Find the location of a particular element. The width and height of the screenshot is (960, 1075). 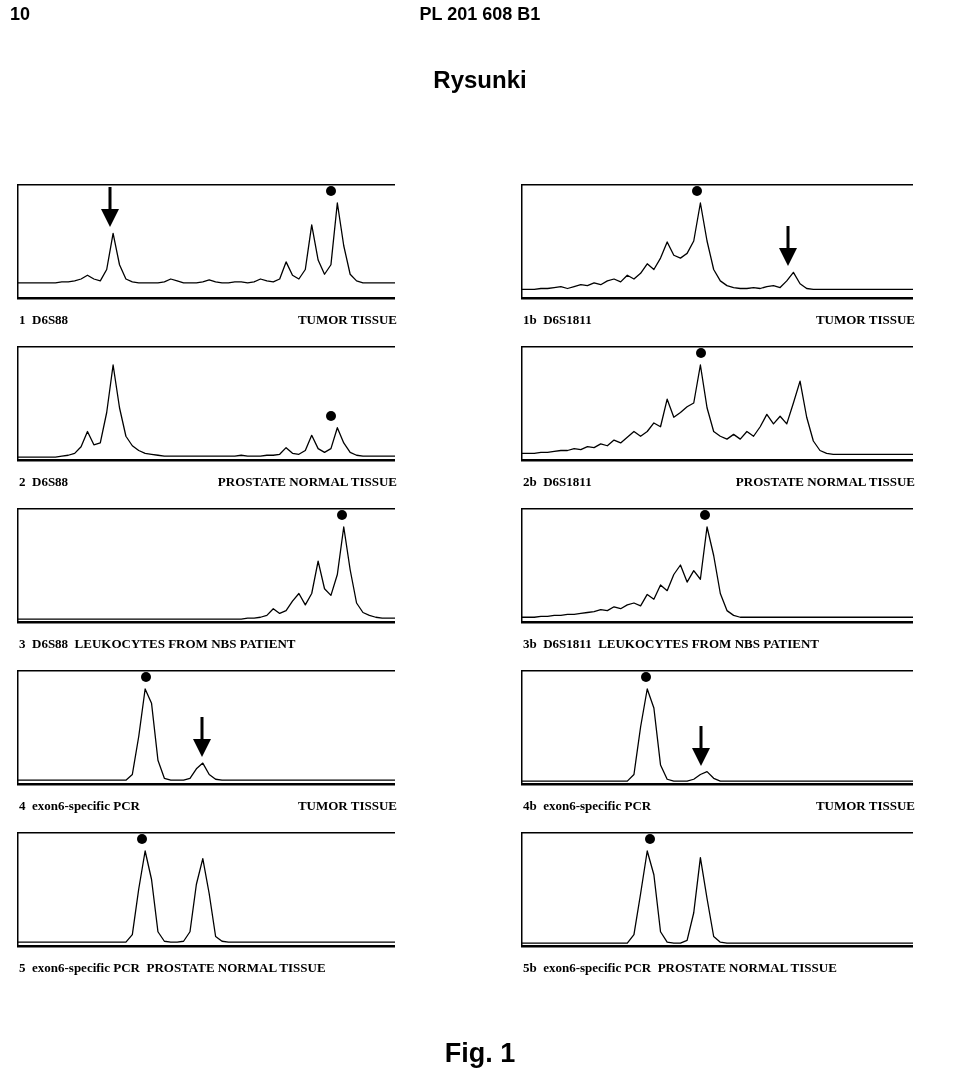

text: Rysunki is located at coordinates (480, 80).